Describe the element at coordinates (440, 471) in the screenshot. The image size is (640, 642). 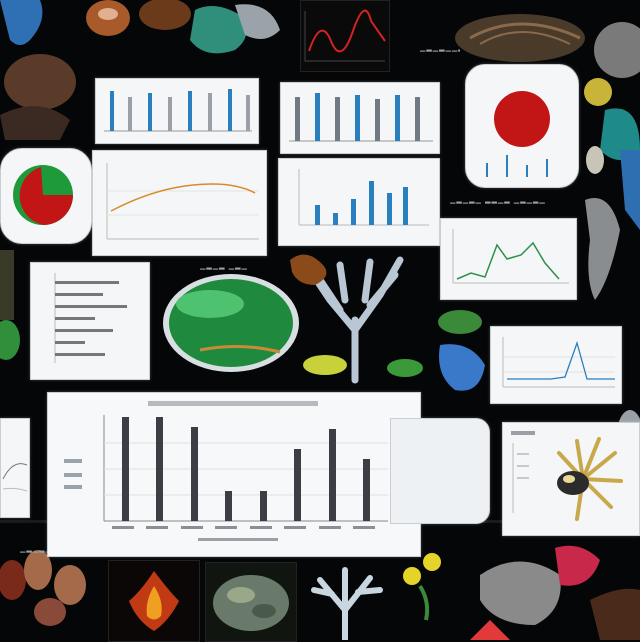
I see `blank-card` at that location.